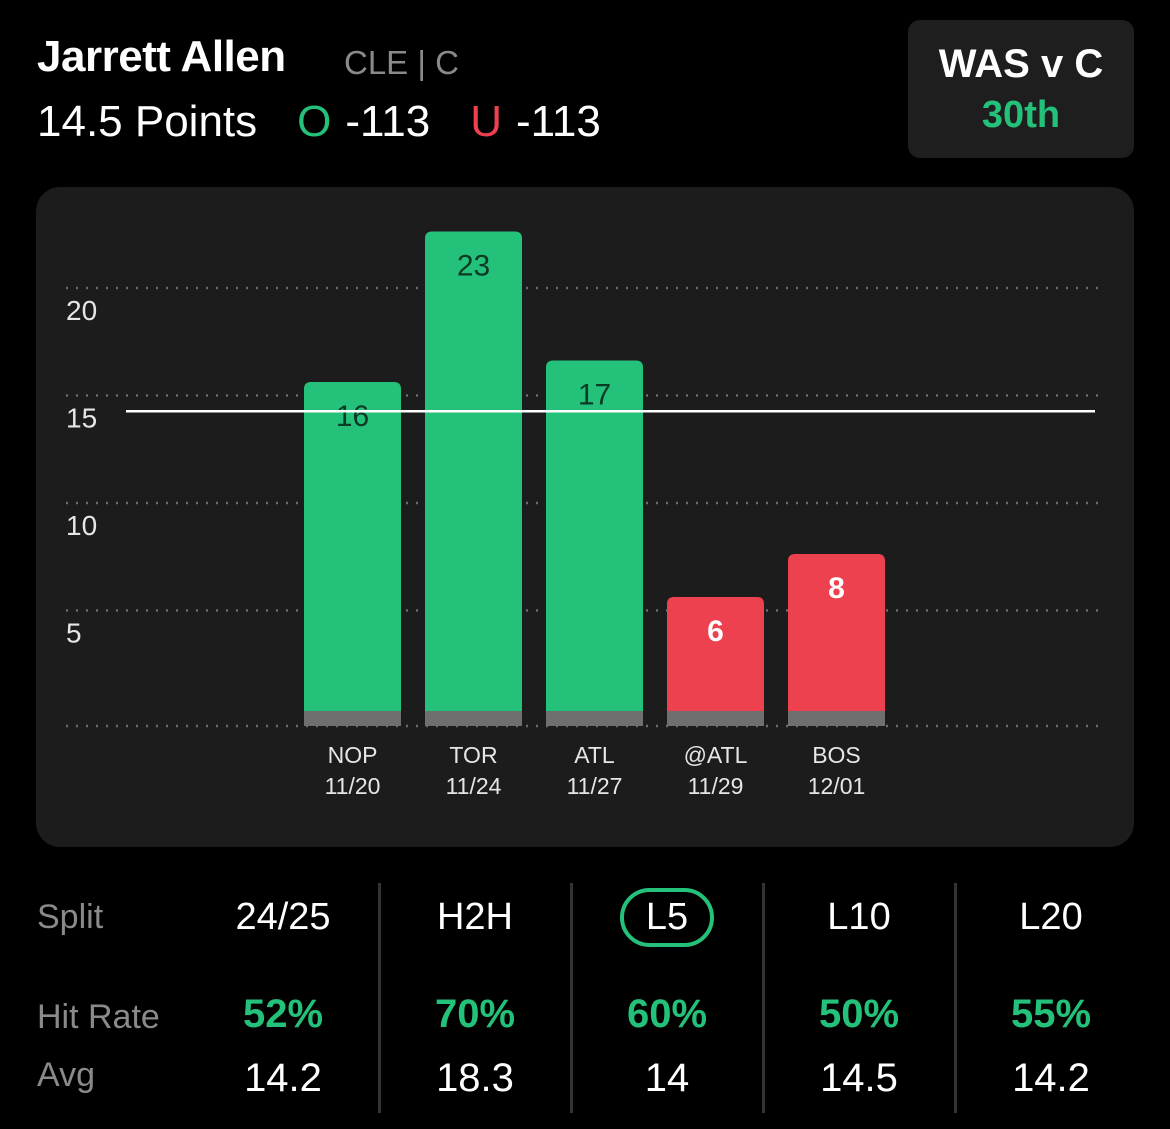 The height and width of the screenshot is (1129, 1170). What do you see at coordinates (667, 1078) in the screenshot?
I see `avg-value: 14` at bounding box center [667, 1078].